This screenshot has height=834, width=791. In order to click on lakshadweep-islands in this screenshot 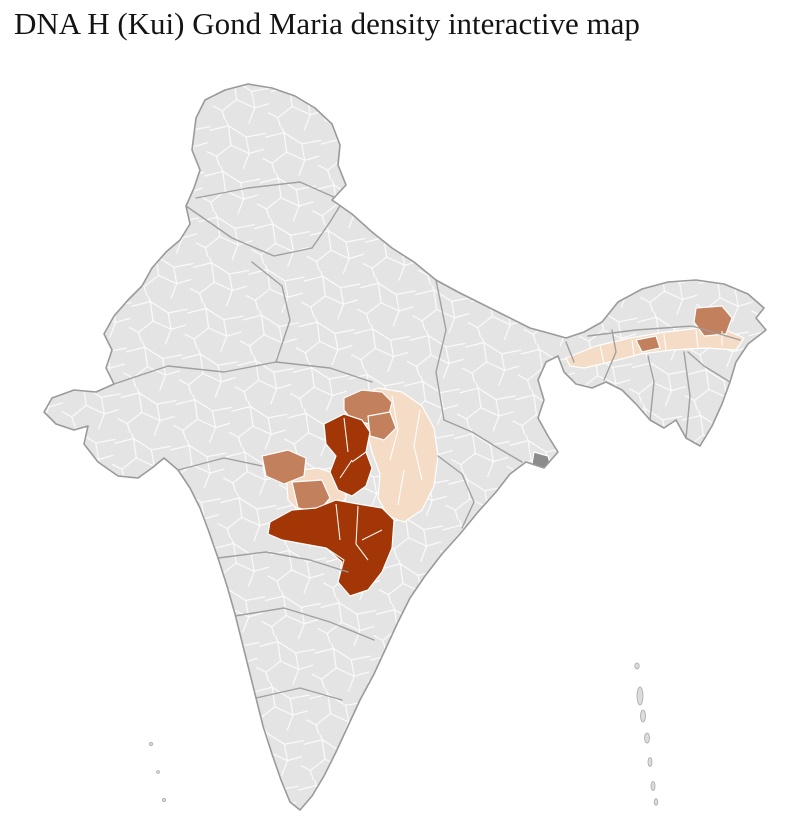, I will do `click(157, 772)`.